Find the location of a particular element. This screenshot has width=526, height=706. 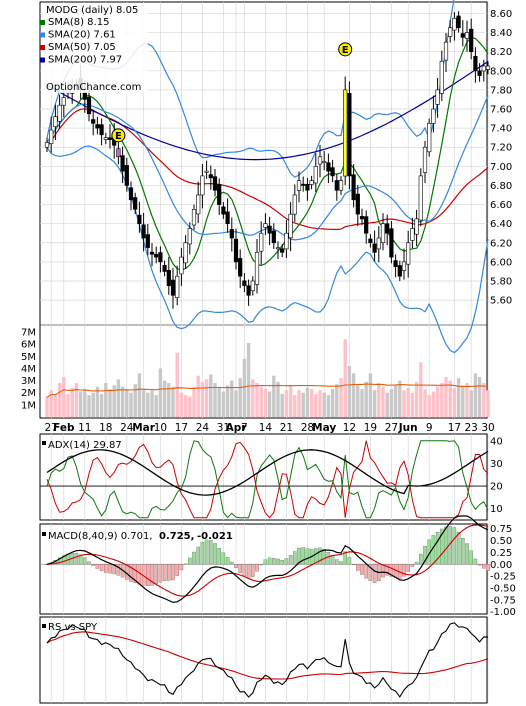

price-tick-label: 7.60 is located at coordinates (501, 110).